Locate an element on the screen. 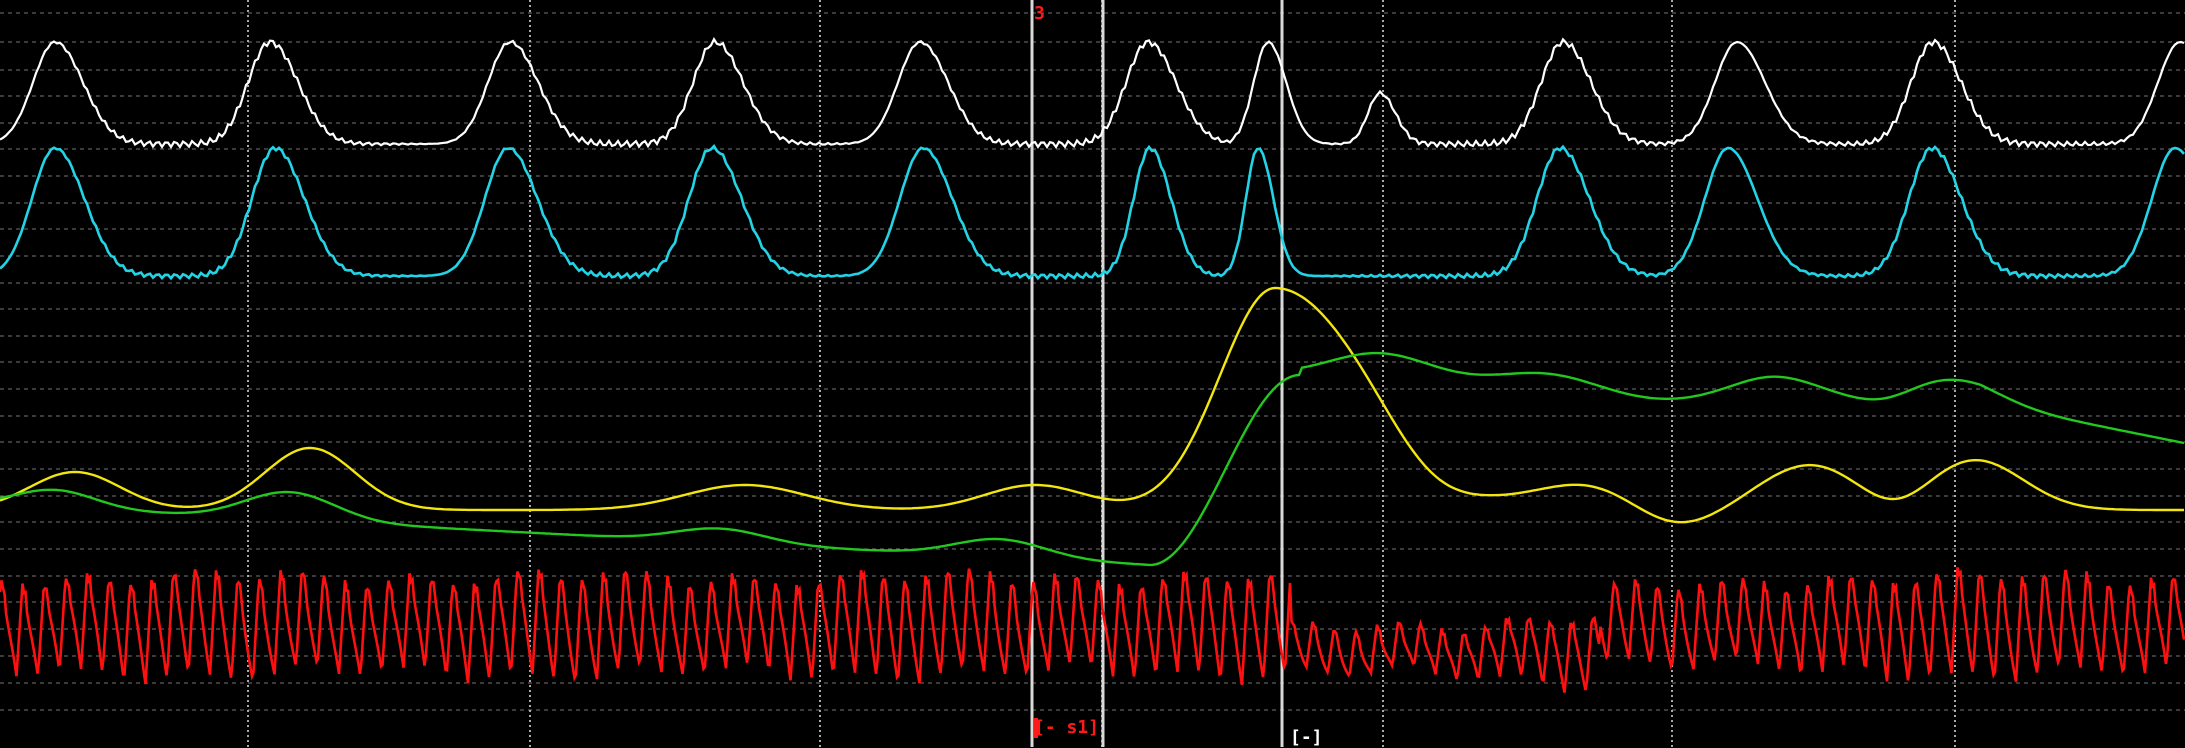 This screenshot has width=2185, height=748. cursor-lines is located at coordinates (1157, 373).